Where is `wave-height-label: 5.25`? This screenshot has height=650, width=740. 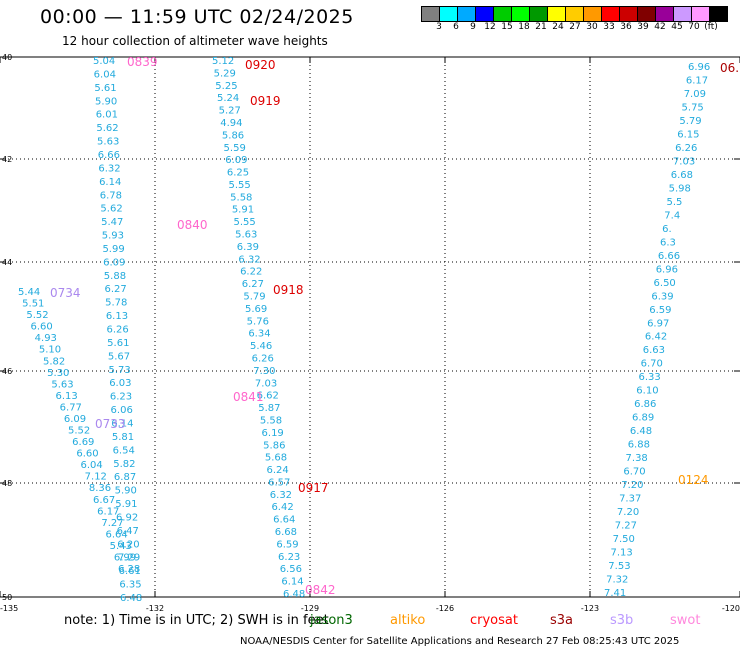
wave-height-label: 5.25 is located at coordinates (226, 86).